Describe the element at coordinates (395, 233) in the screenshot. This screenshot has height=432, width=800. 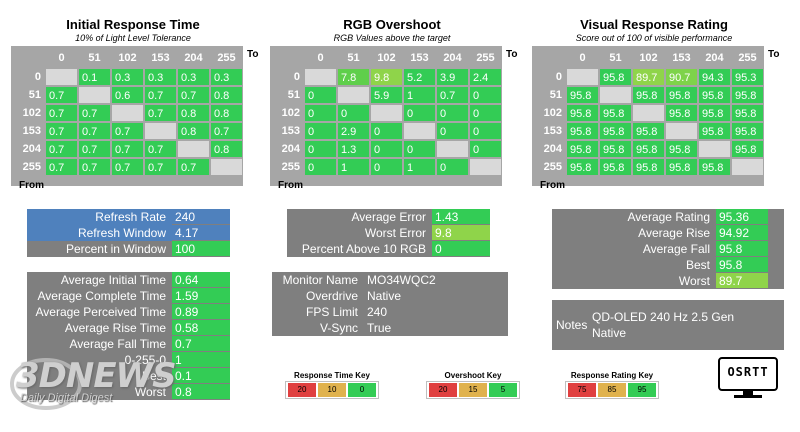
I see `error-label: Worst Error` at that location.